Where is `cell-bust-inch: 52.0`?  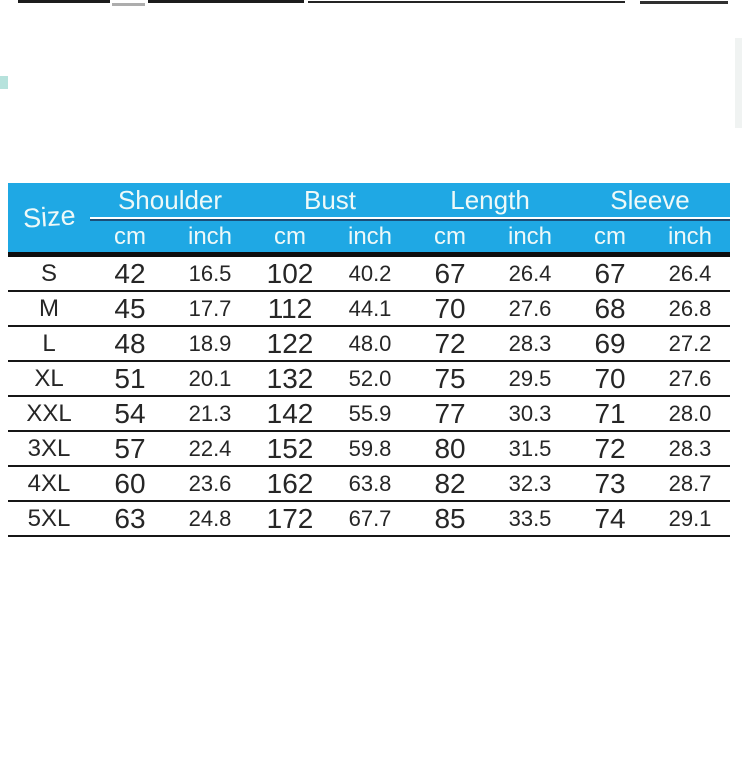 cell-bust-inch: 52.0 is located at coordinates (370, 379).